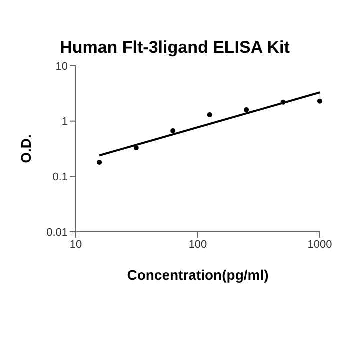  Describe the element at coordinates (76, 244) in the screenshot. I see `x-tick-label: 10` at that location.